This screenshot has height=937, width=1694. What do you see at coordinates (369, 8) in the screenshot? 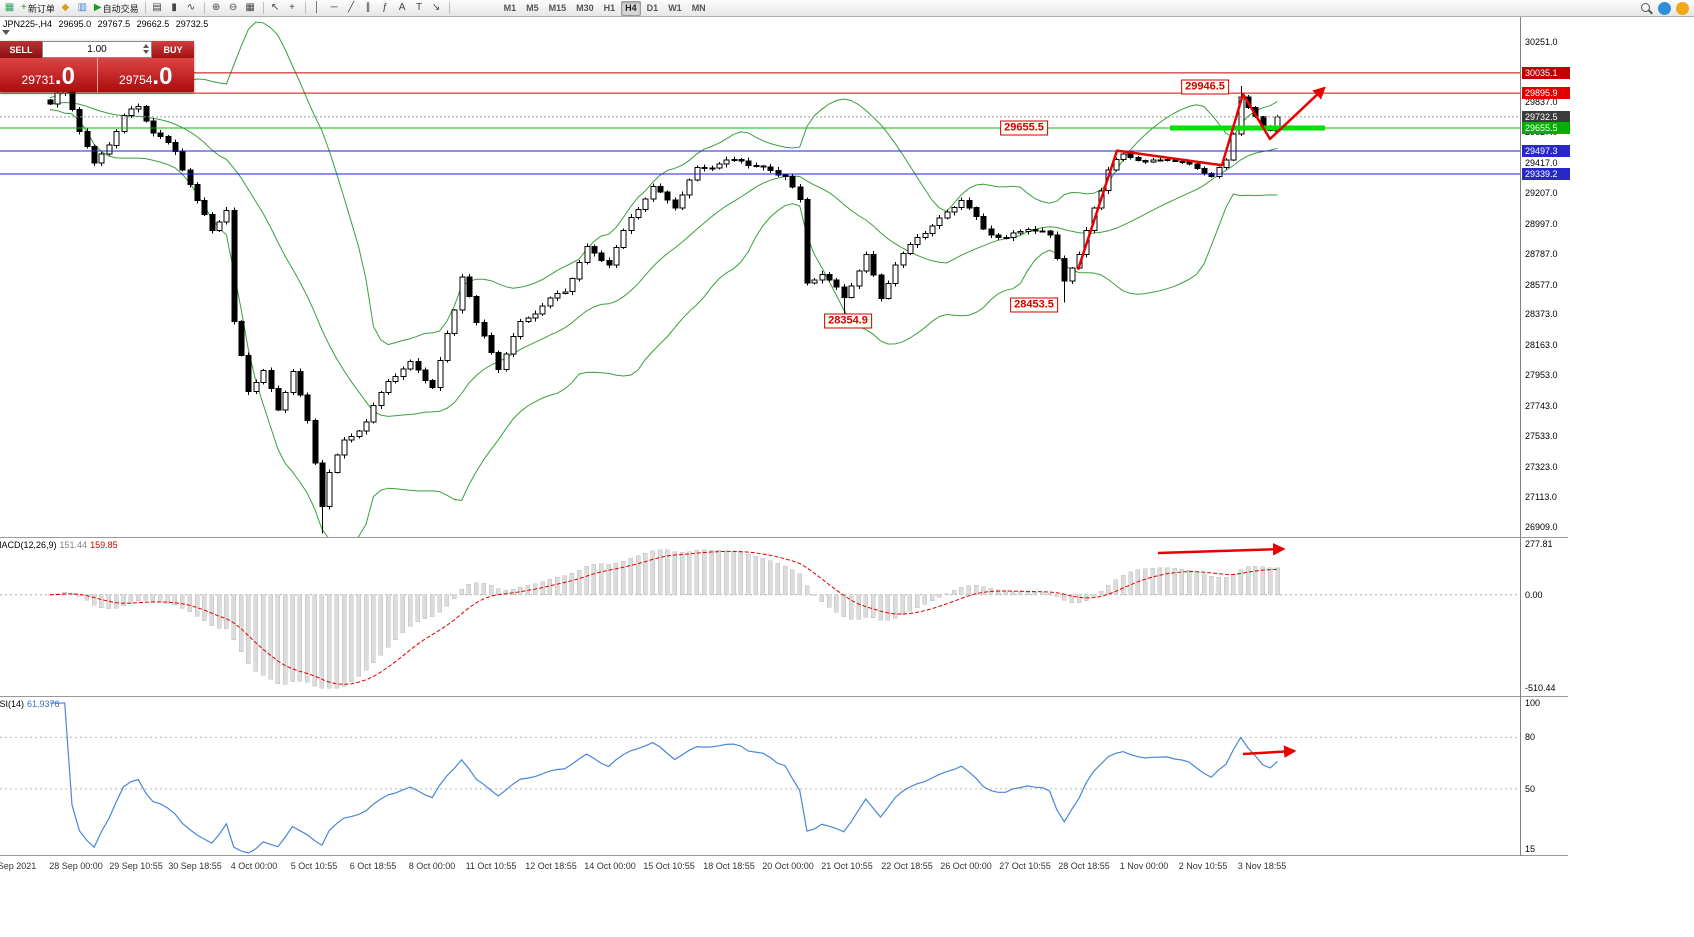
I see `channel-icon: ∥` at bounding box center [369, 8].